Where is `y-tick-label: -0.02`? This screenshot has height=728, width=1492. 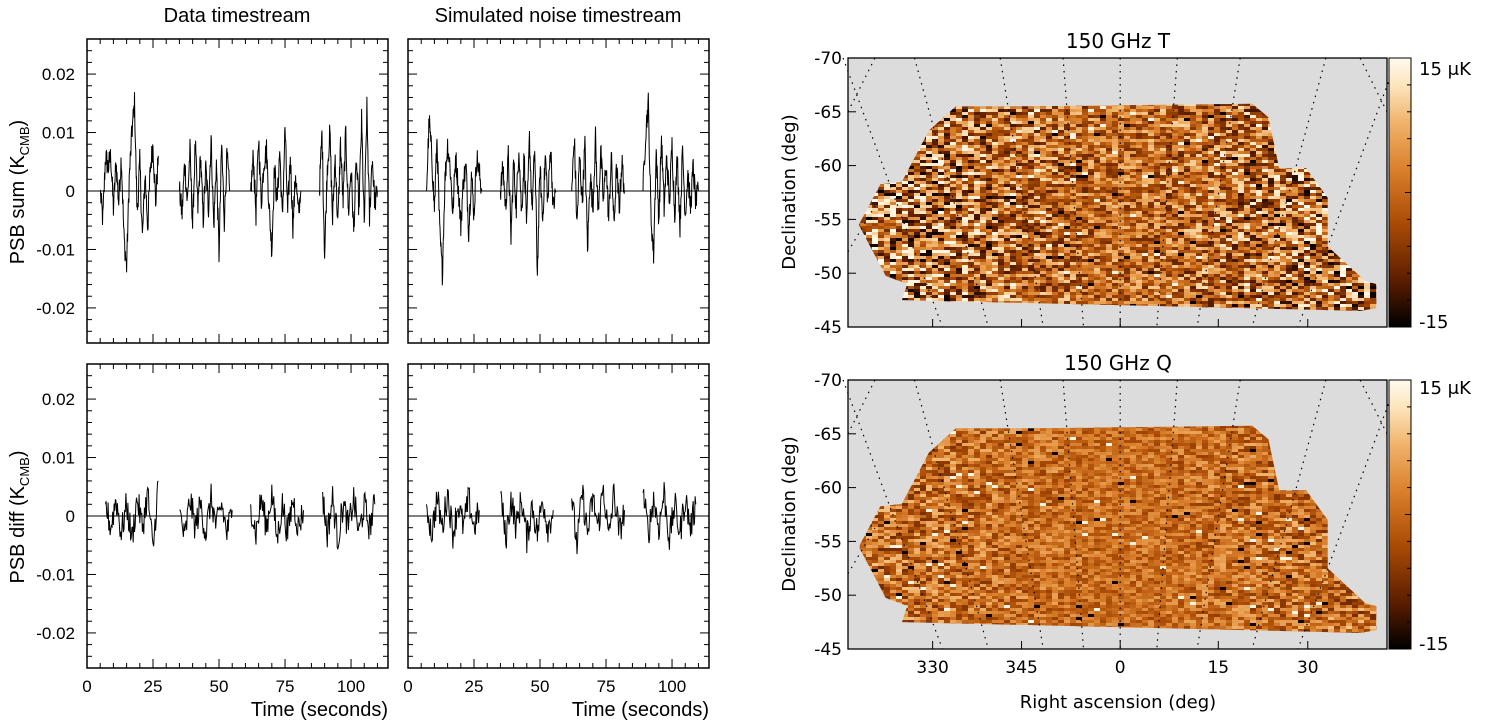
y-tick-label: -0.02 is located at coordinates (55, 308).